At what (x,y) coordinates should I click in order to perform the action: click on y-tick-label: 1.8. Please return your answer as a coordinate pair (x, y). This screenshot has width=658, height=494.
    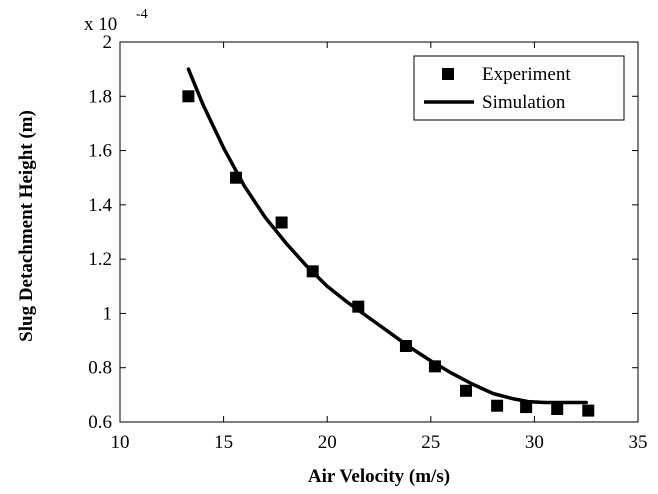
    Looking at the image, I should click on (100, 96).